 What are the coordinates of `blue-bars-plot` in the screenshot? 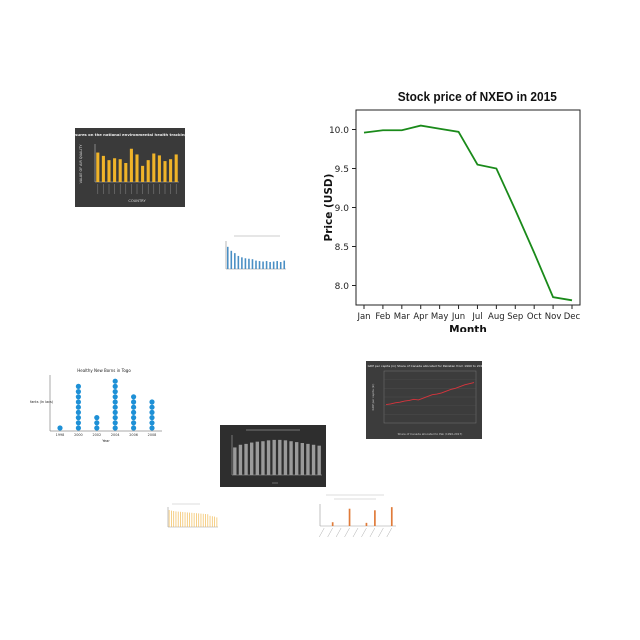 It's located at (255, 252).